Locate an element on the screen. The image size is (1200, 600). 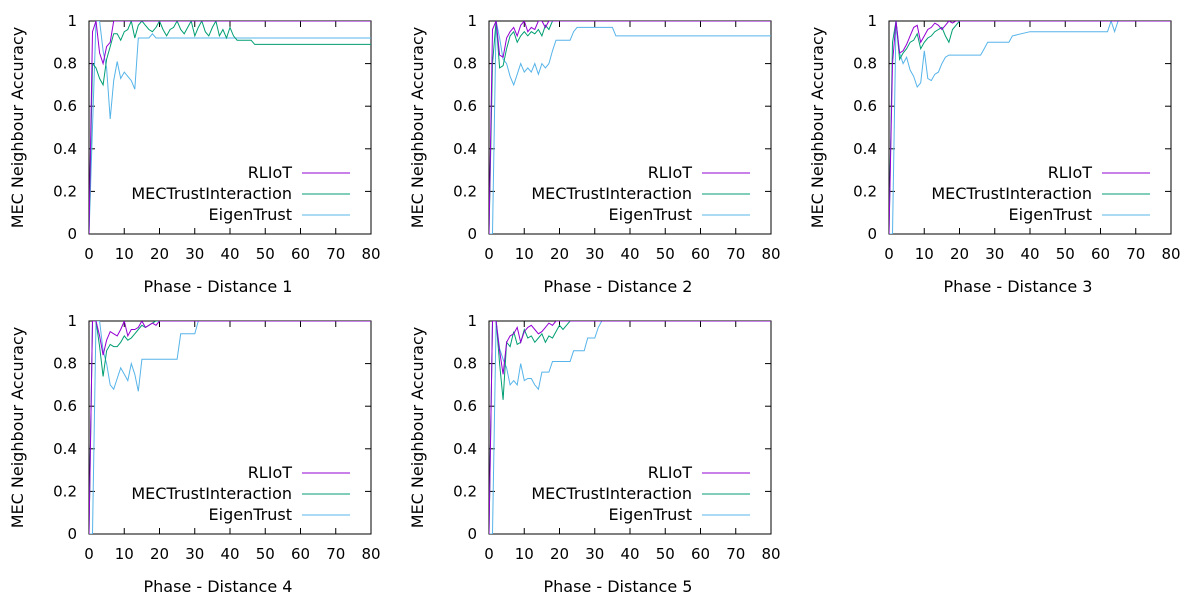
x-axis-label: Phase - Distance 3 is located at coordinates (1018, 286).